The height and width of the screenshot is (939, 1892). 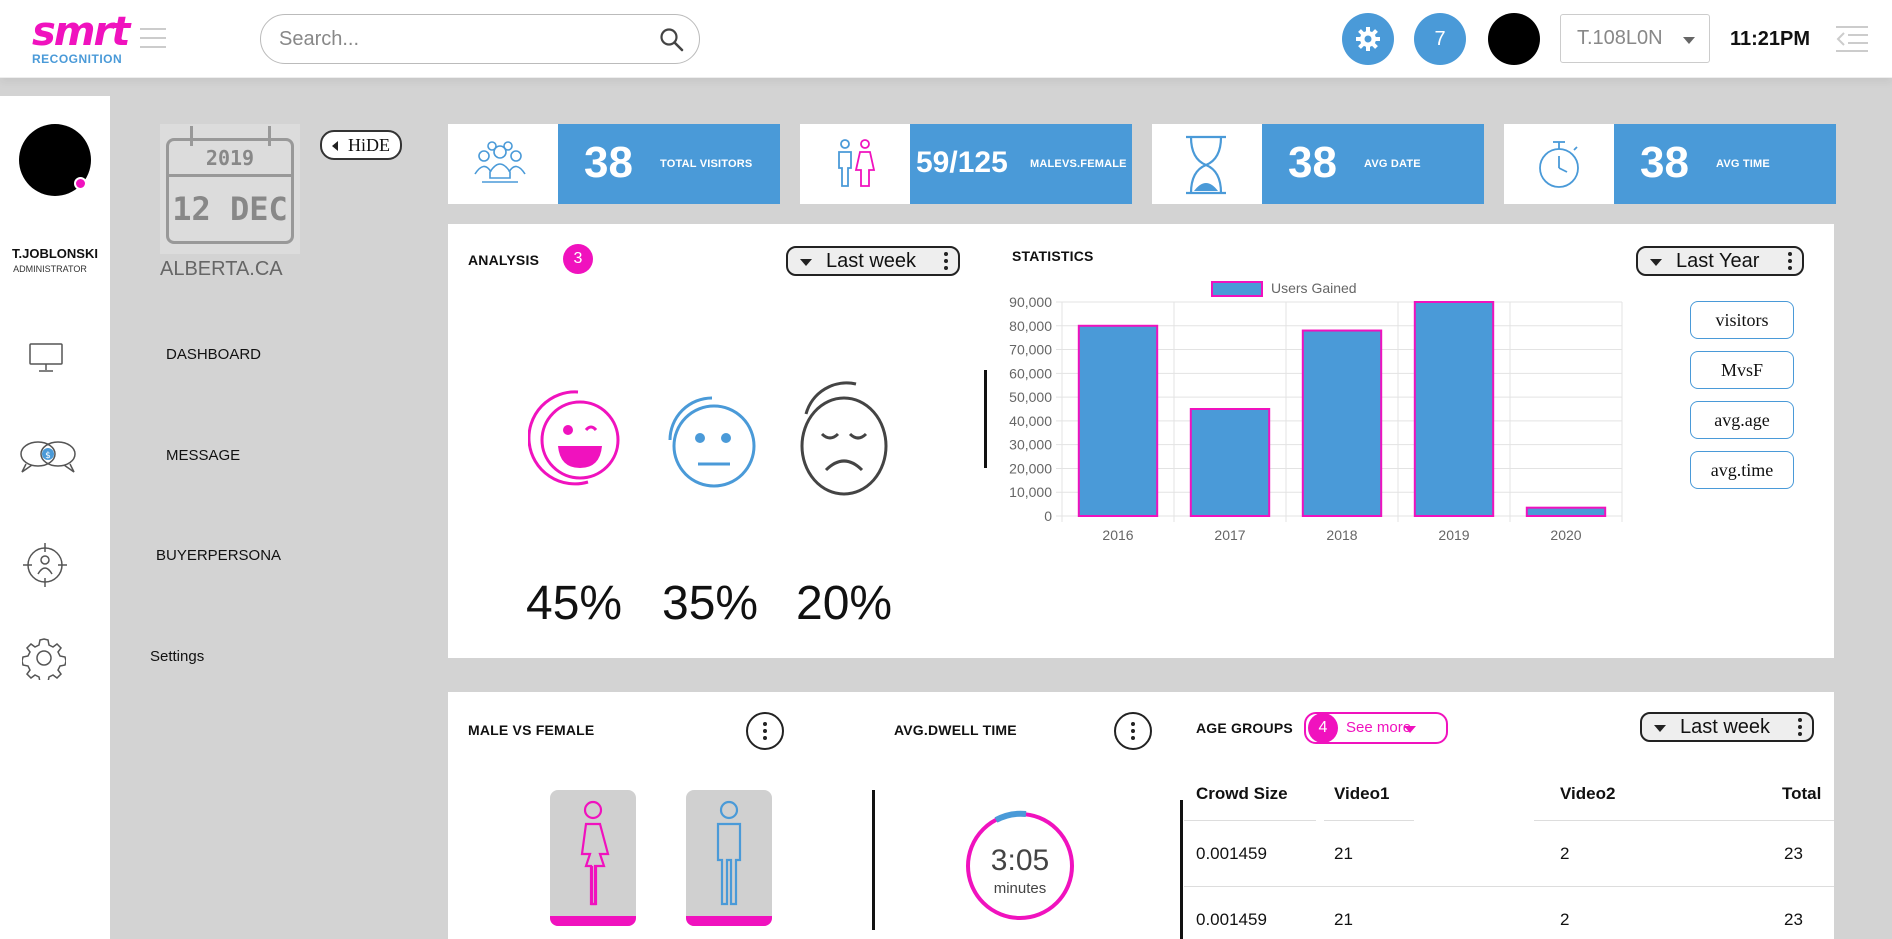 What do you see at coordinates (710, 603) in the screenshot?
I see `neutral-percent: 35%` at bounding box center [710, 603].